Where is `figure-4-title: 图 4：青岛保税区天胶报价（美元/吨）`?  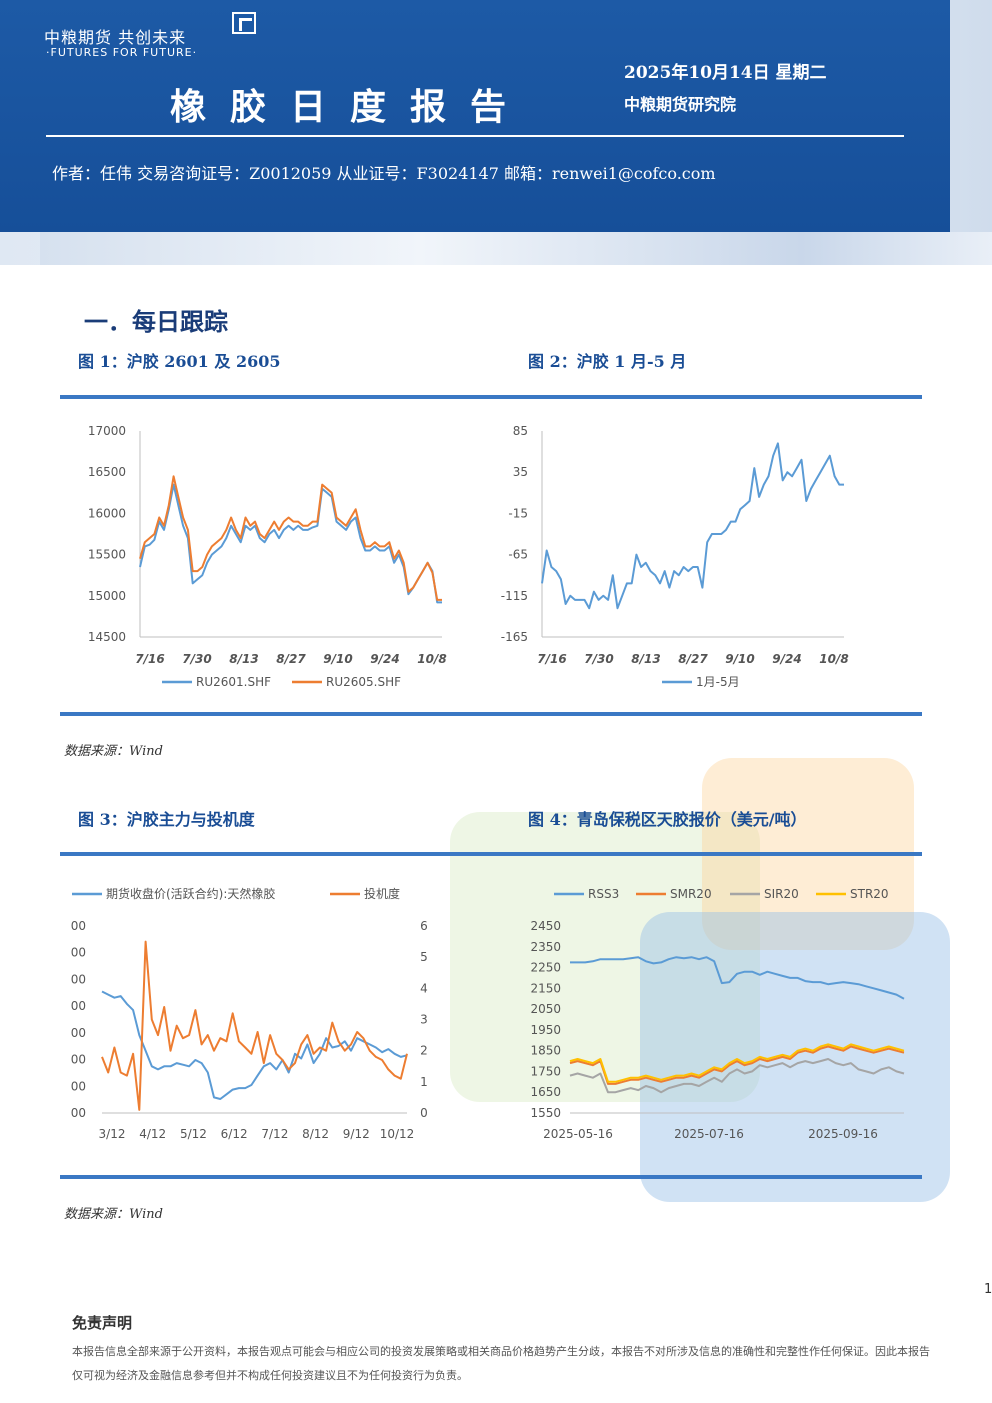 figure-4-title: 图 4：青岛保税区天胶报价（美元/吨） is located at coordinates (667, 819).